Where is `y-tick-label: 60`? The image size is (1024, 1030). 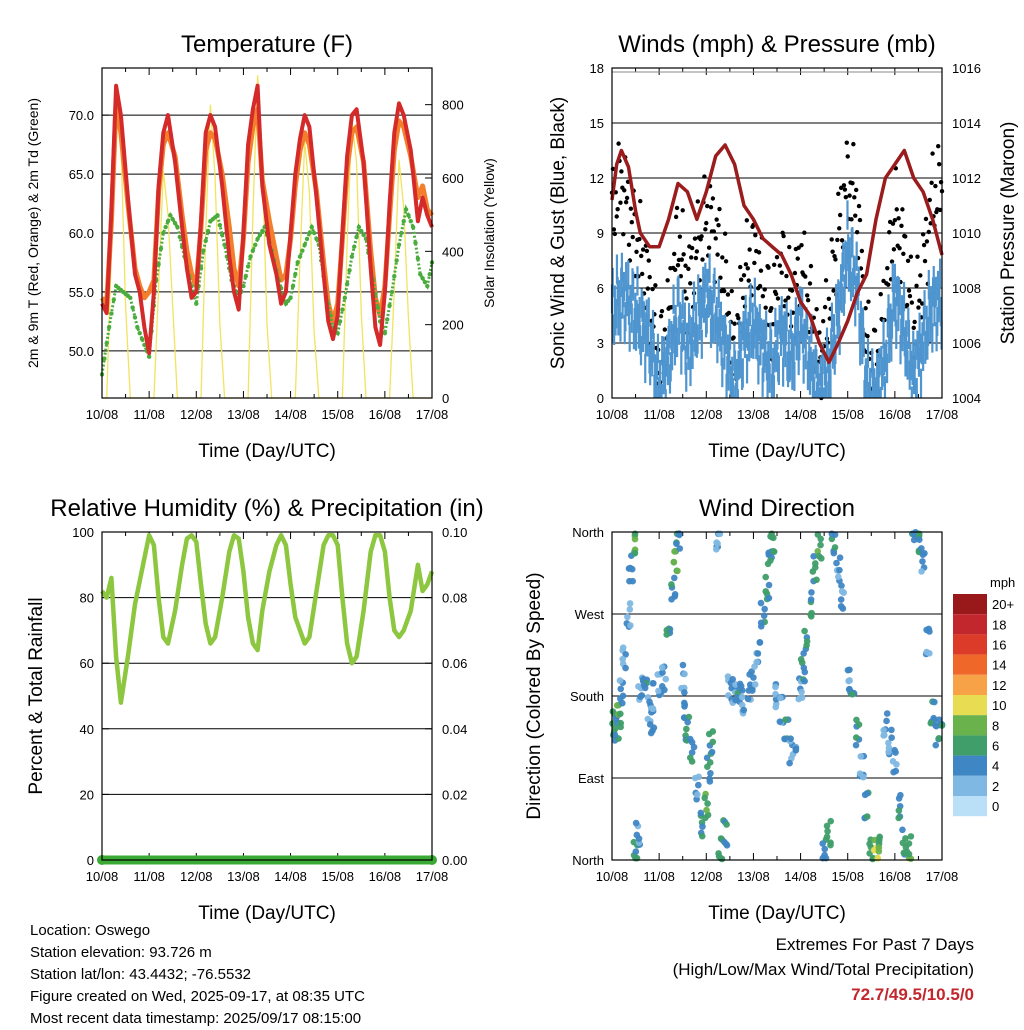 y-tick-label: 60 is located at coordinates (87, 663).